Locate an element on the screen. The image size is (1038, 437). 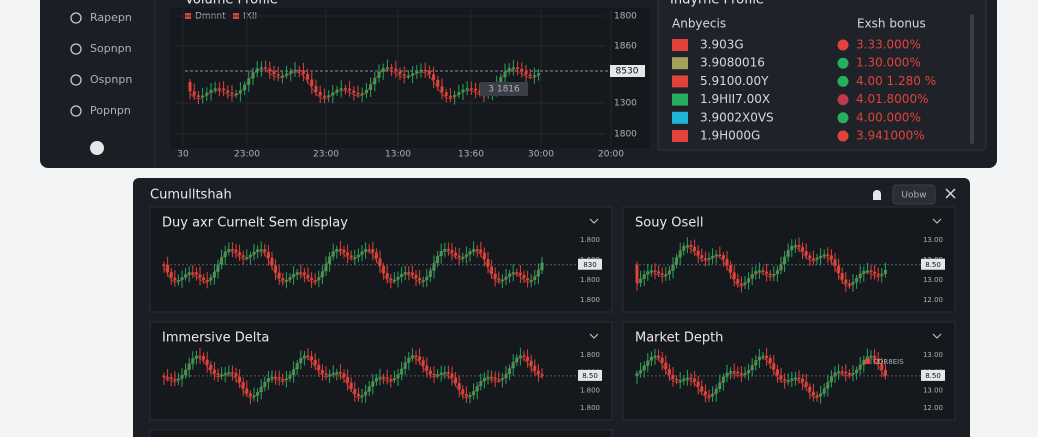
price-tag-label: 8530 is located at coordinates (627, 72).